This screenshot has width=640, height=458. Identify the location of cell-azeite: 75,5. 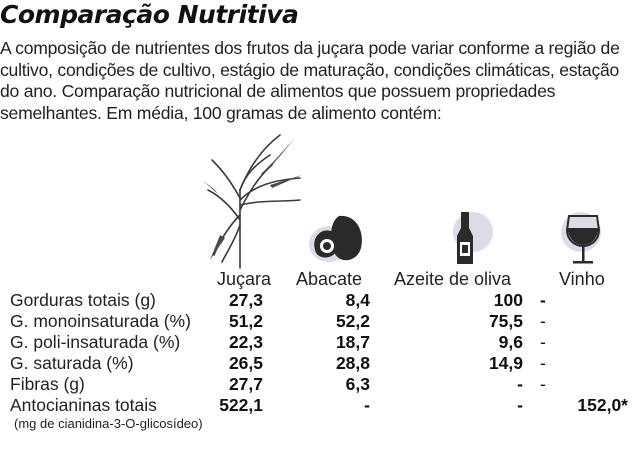
(505, 321).